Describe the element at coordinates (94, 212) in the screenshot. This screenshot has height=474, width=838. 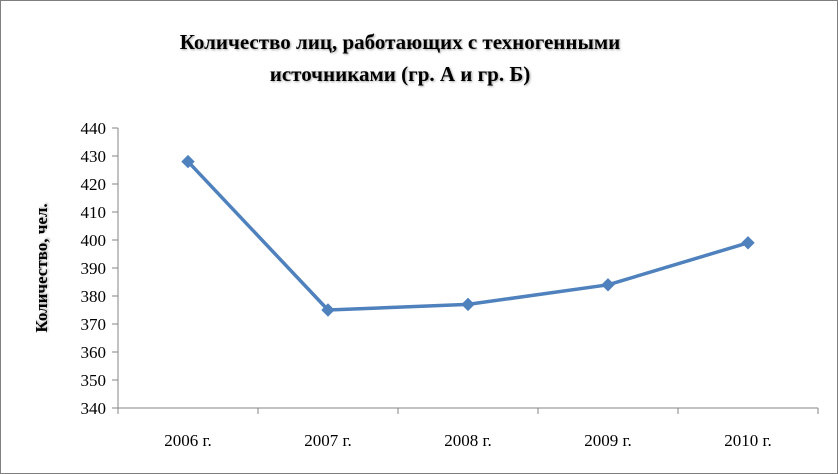
I see `y-tick-label: 410` at that location.